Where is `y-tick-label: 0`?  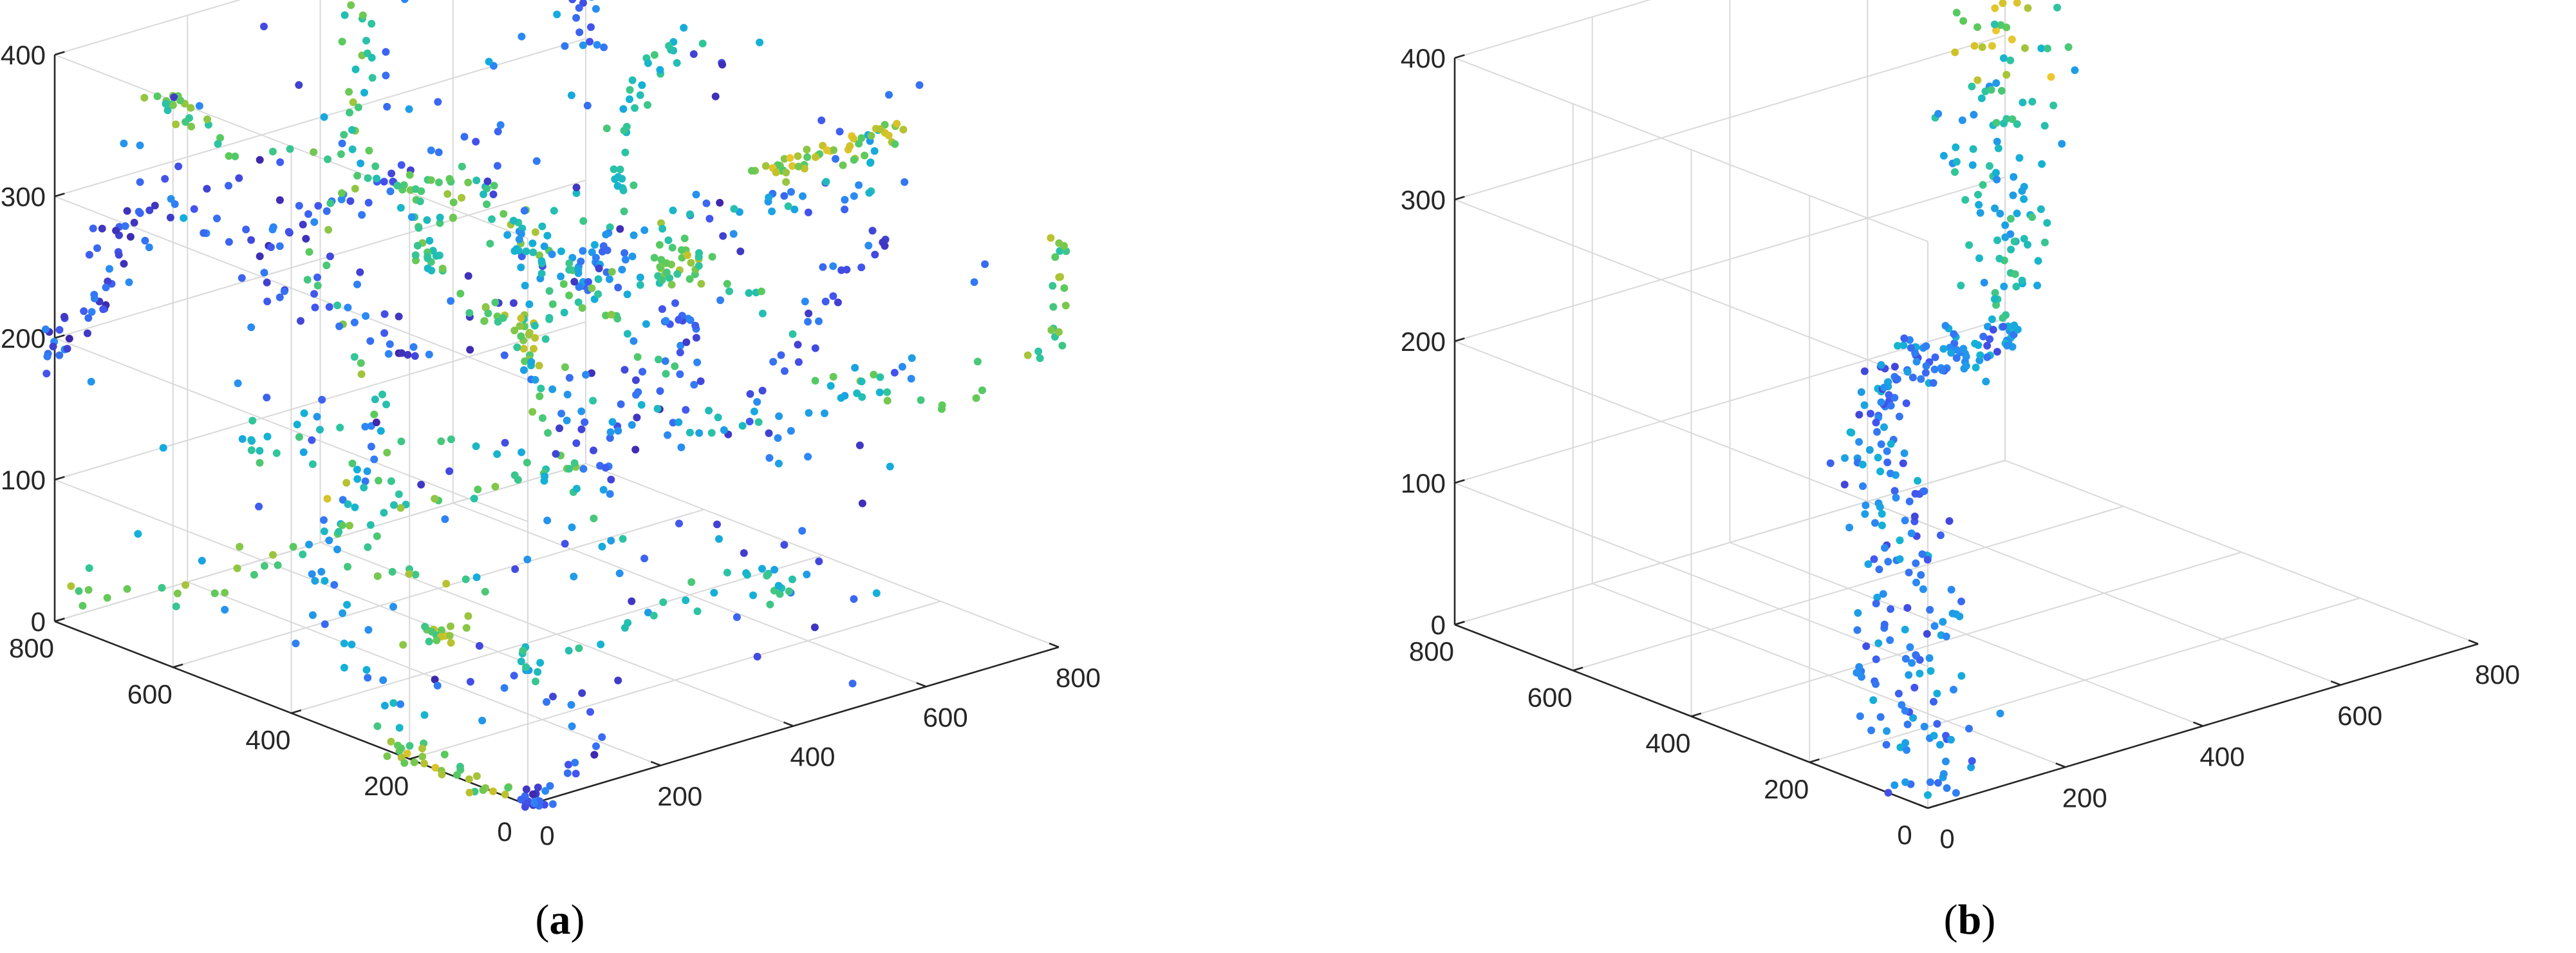 y-tick-label: 0 is located at coordinates (505, 831).